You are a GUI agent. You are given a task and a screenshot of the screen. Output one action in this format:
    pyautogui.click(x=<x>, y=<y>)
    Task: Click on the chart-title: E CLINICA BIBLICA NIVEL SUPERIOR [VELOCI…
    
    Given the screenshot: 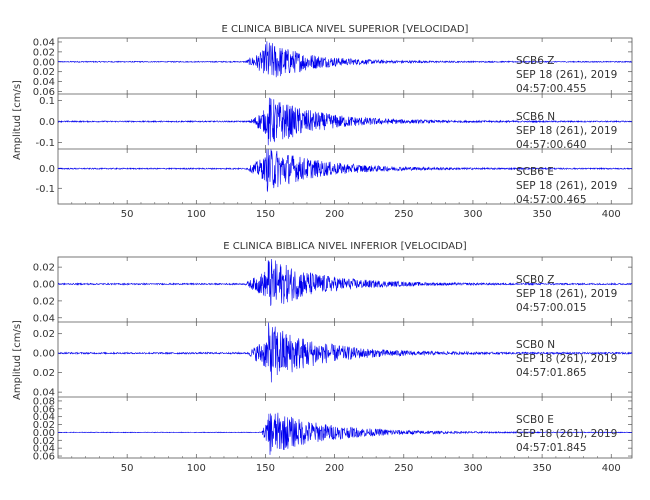 What is the action you would take?
    pyautogui.click(x=345, y=29)
    